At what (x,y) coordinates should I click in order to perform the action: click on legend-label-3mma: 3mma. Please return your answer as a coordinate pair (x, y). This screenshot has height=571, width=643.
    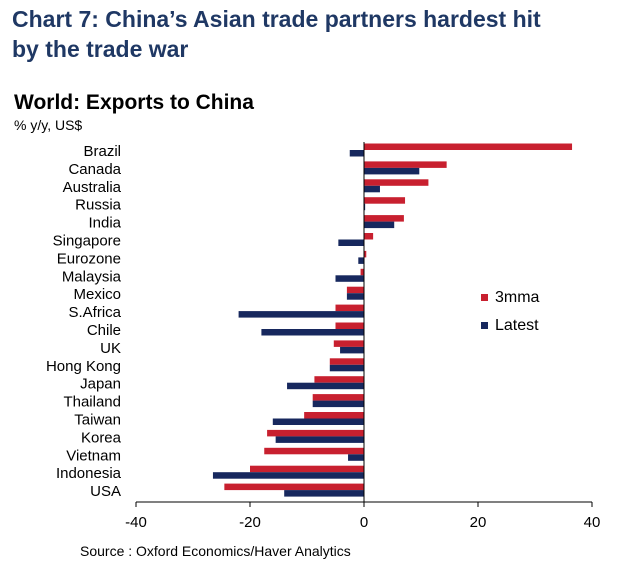
    Looking at the image, I should click on (517, 297).